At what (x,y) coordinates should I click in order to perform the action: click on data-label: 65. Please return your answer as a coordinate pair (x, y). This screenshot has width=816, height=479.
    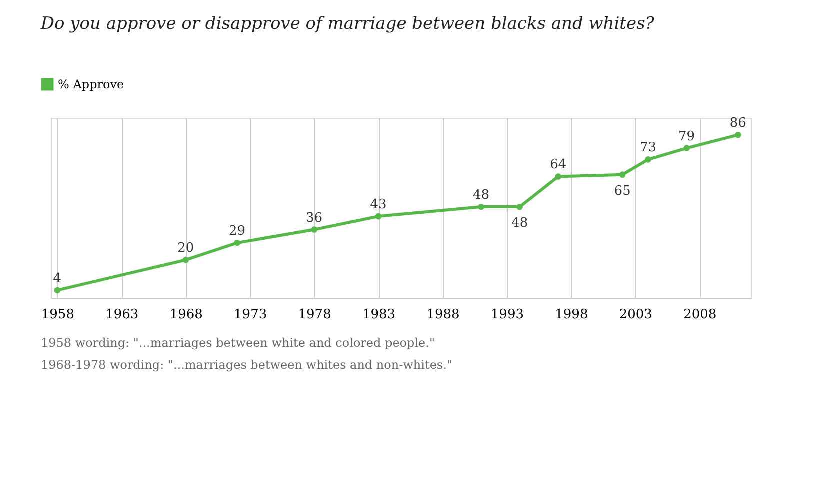
    Looking at the image, I should click on (622, 191).